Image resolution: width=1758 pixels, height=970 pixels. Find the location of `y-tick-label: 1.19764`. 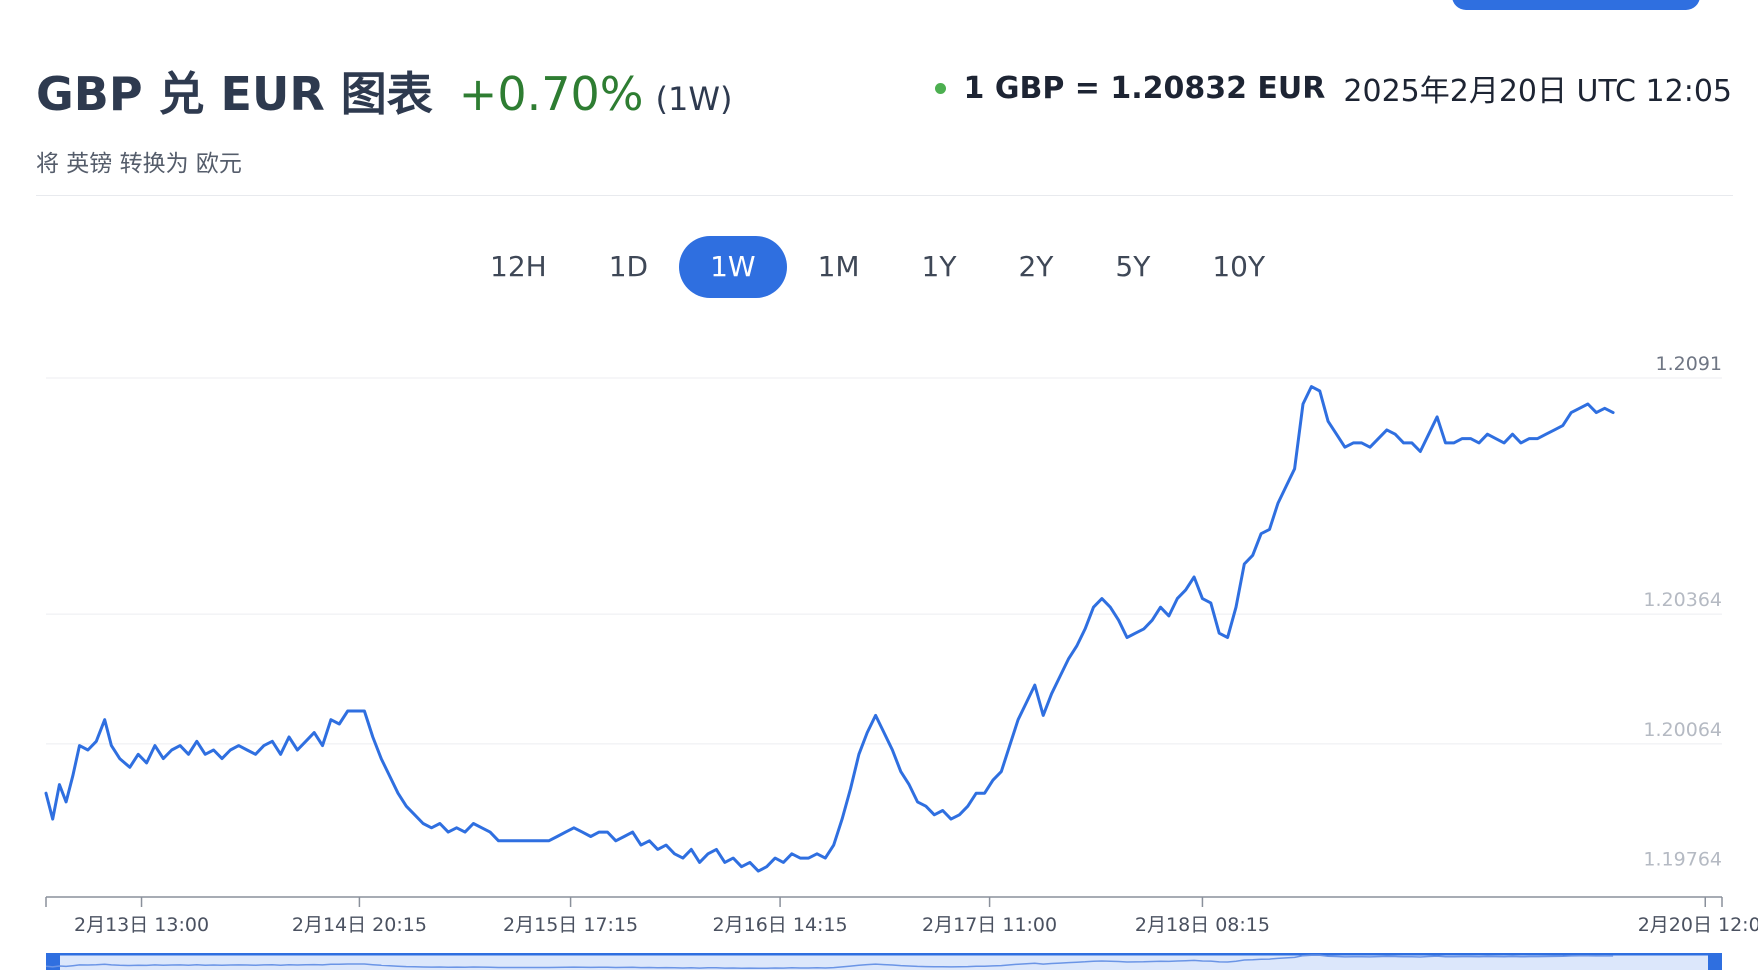

y-tick-label: 1.19764 is located at coordinates (1682, 860).